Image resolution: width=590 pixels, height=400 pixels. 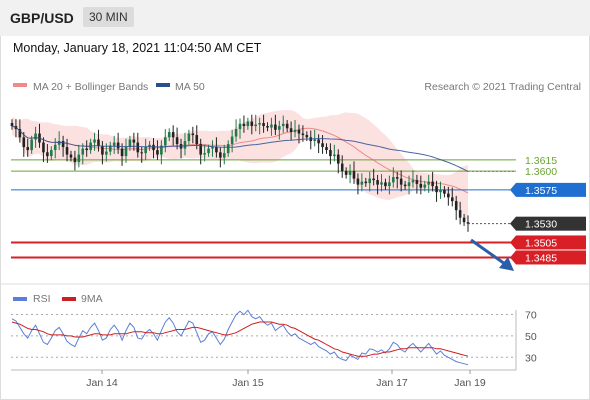 What do you see at coordinates (163, 85) in the screenshot?
I see `ma50-legend-swatch` at bounding box center [163, 85].